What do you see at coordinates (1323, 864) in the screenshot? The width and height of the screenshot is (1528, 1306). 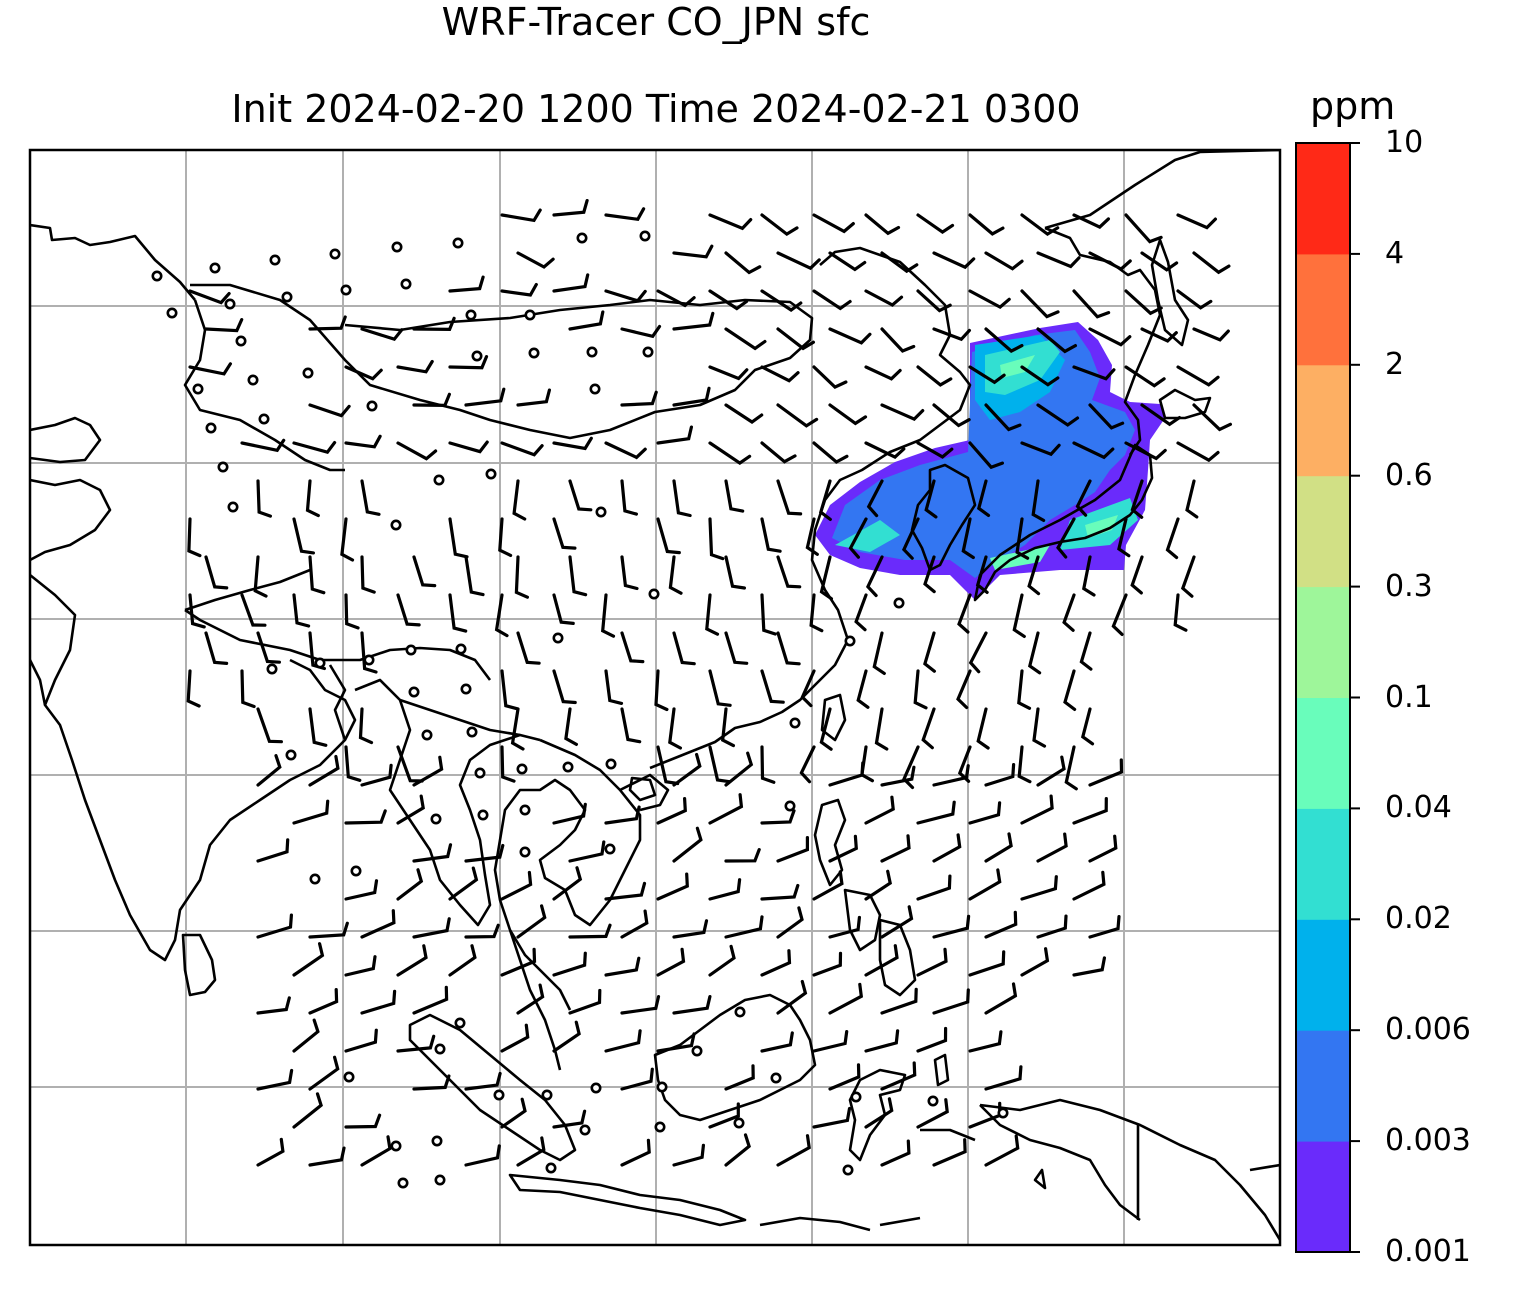 I see `colorbar-bin` at bounding box center [1323, 864].